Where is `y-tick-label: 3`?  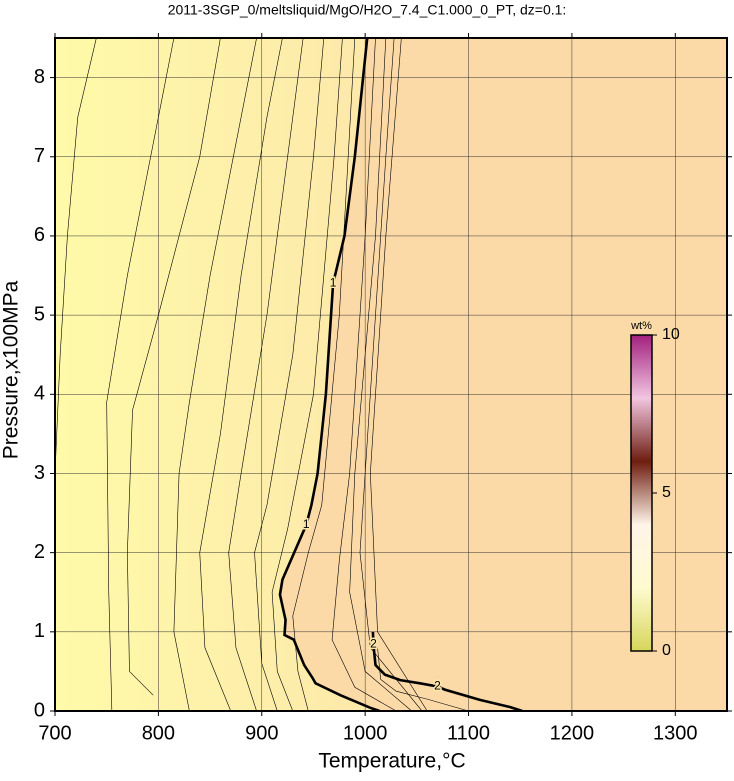 y-tick-label: 3 is located at coordinates (39, 473).